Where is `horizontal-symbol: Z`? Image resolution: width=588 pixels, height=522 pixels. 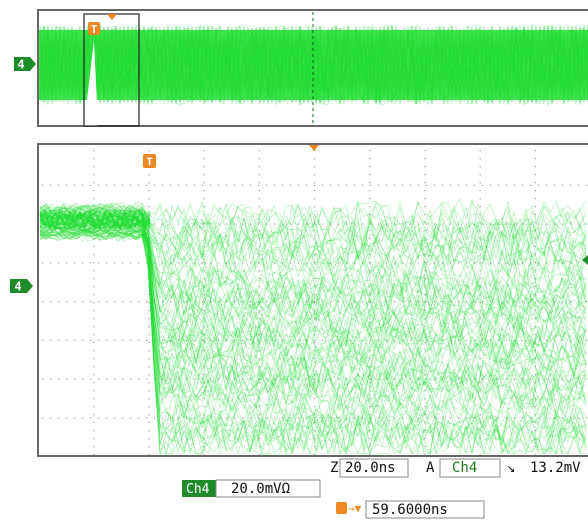 horizontal-symbol: Z is located at coordinates (334, 468).